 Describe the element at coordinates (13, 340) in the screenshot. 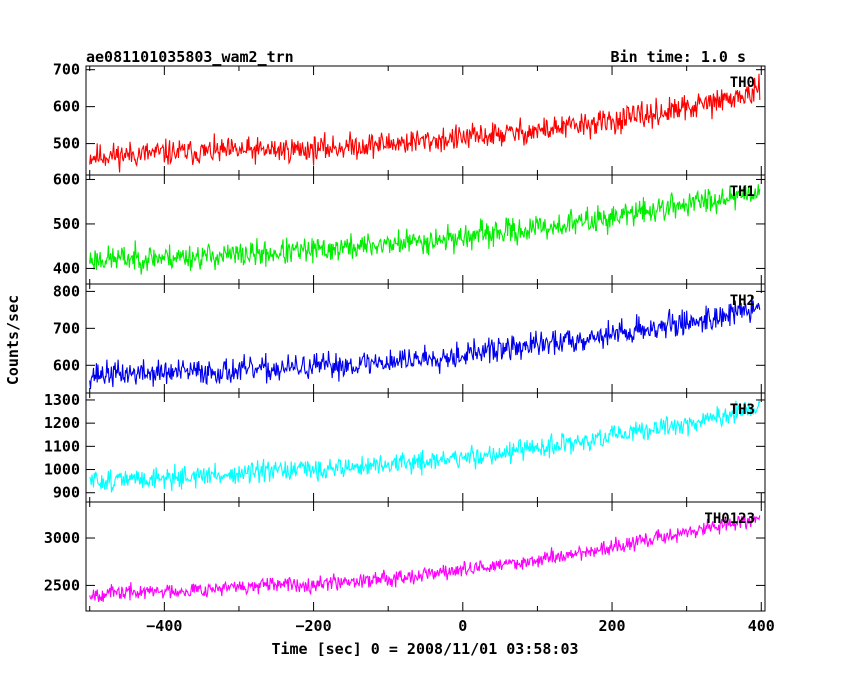

I see `y-axis-label: Counts/sec` at that location.